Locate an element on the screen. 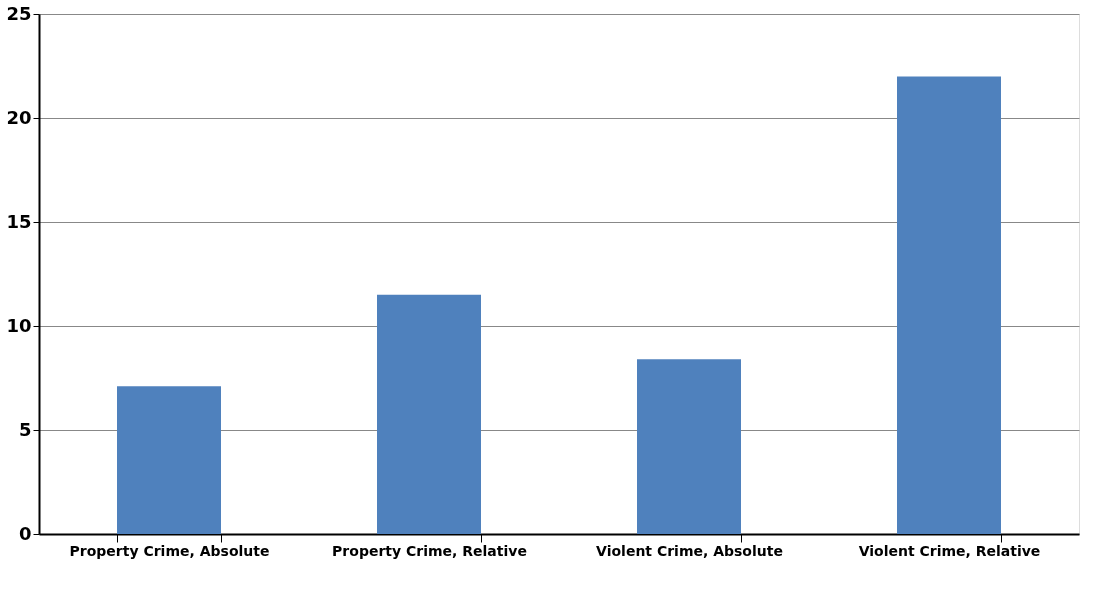 The image size is (1110, 603). y-tick-label: 25 is located at coordinates (19, 13).